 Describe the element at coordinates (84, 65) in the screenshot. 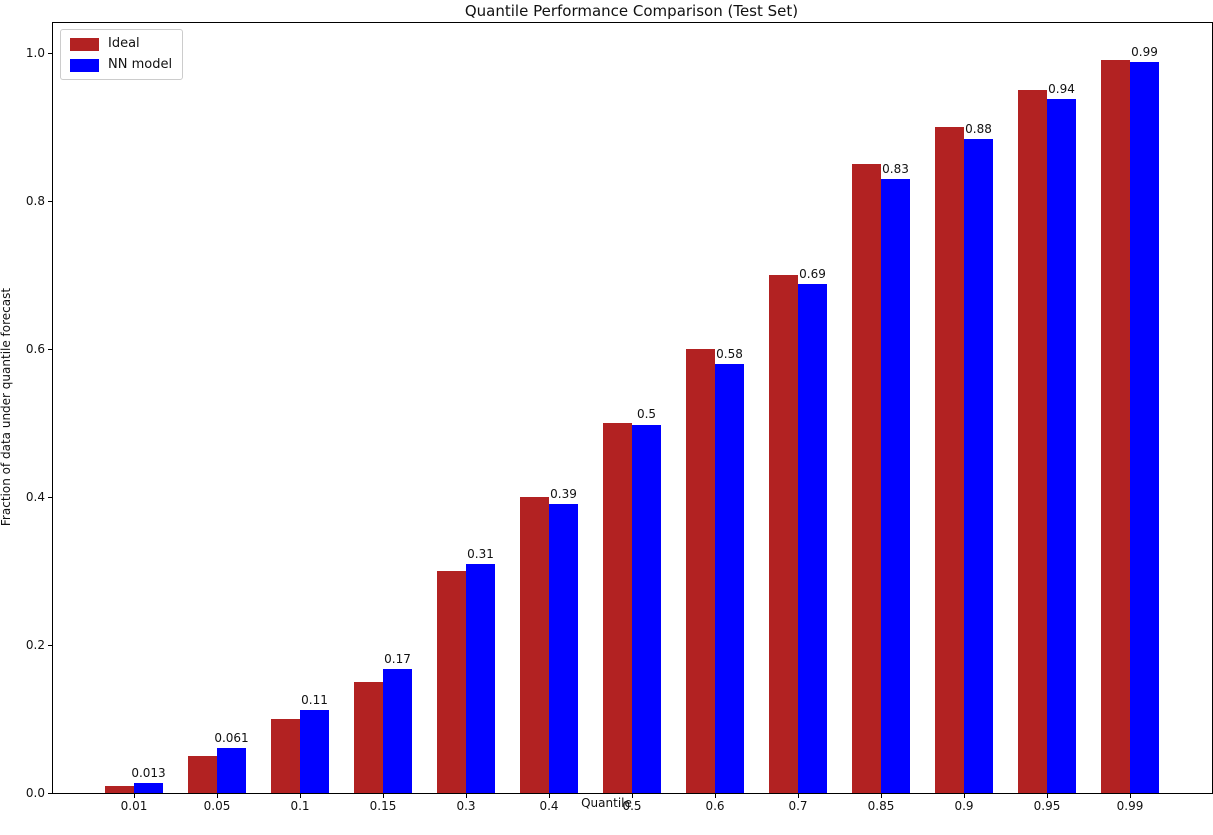

I see `legend-swatch-nn-model` at that location.